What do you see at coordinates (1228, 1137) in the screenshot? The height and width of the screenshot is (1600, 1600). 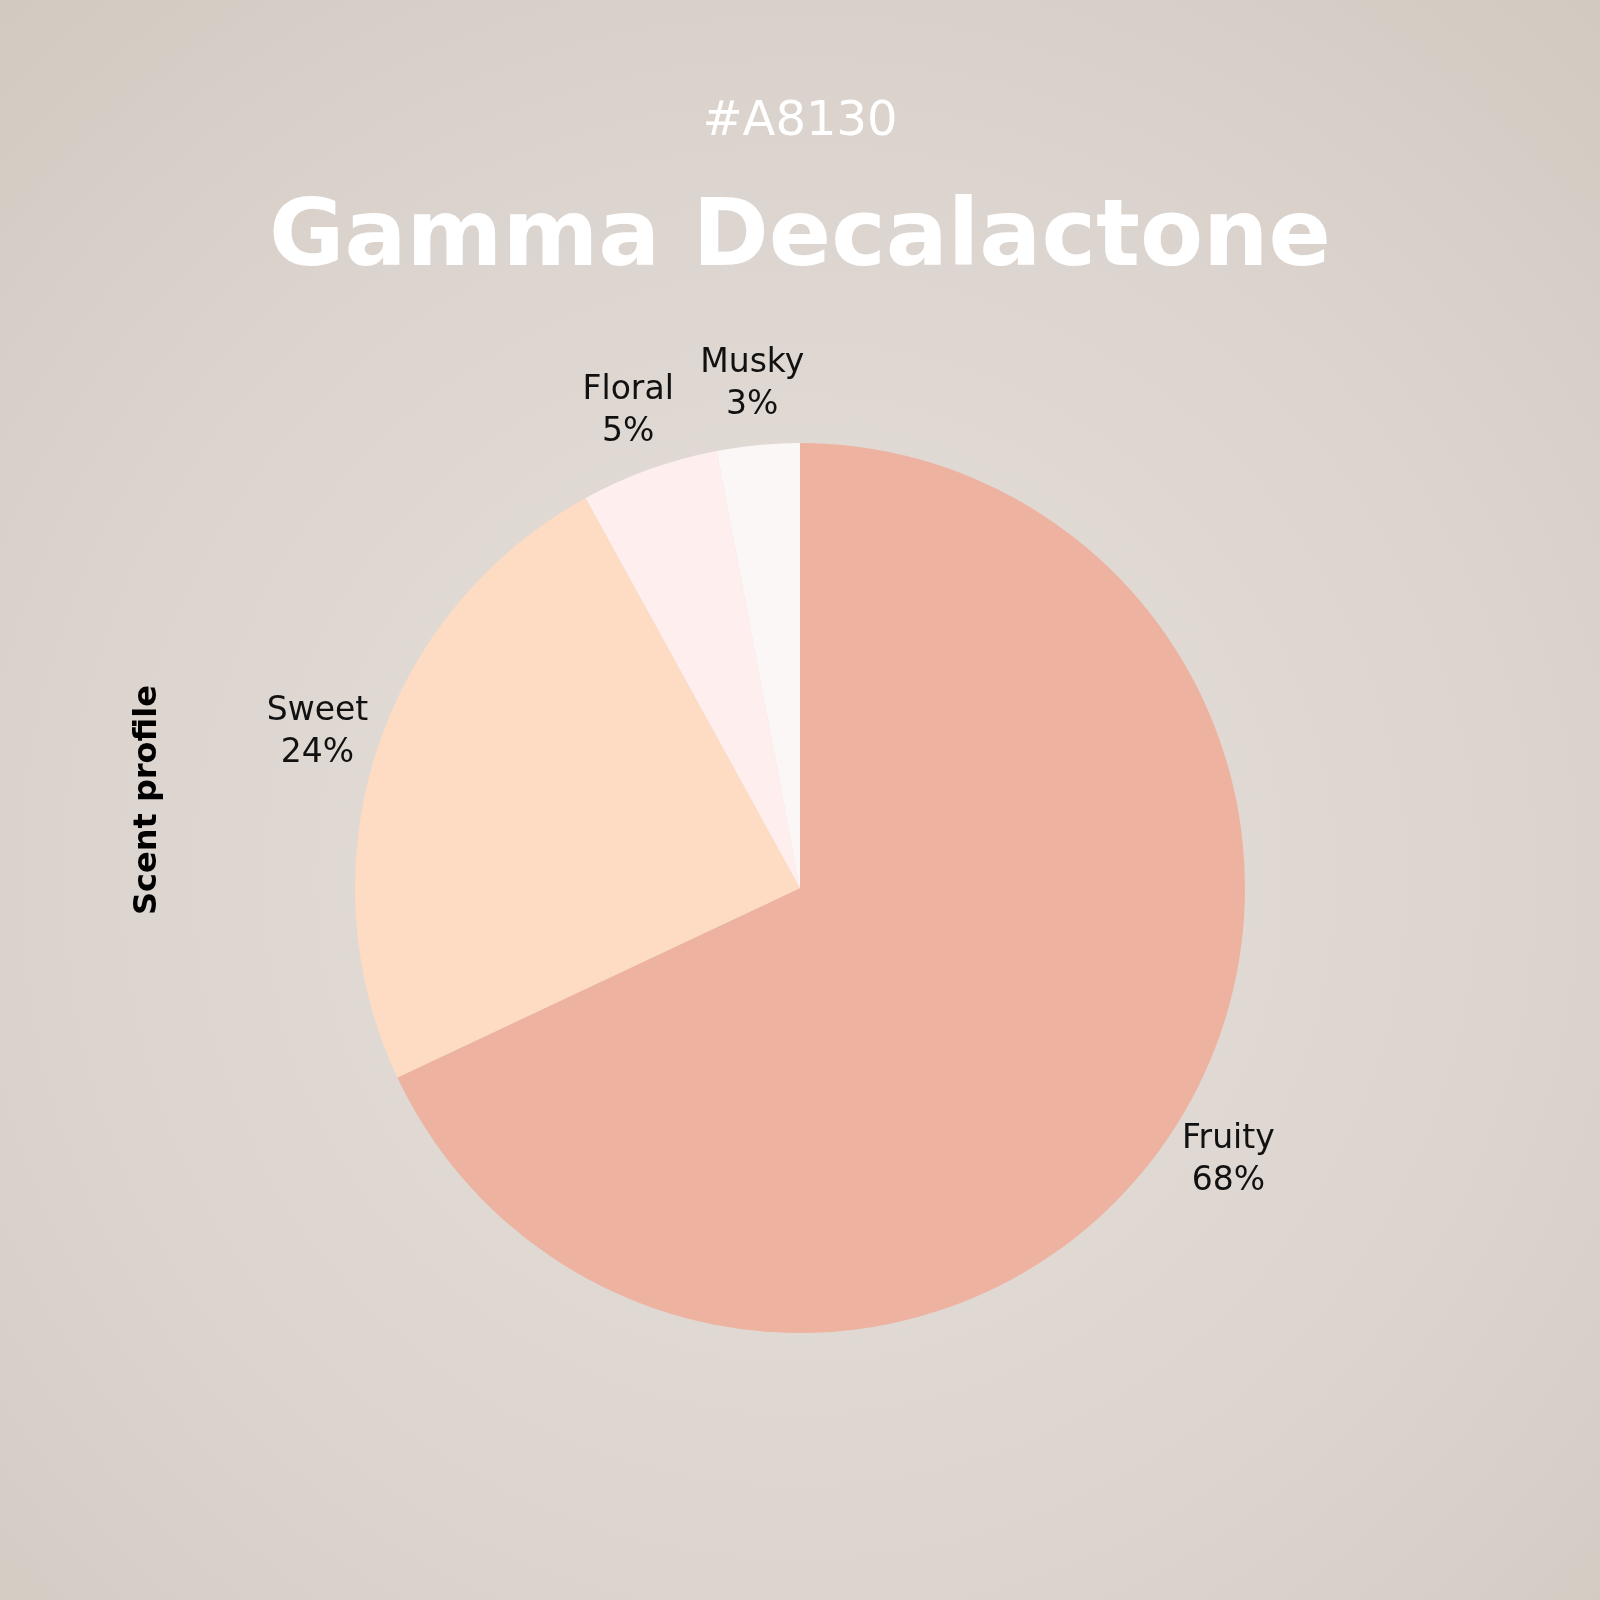 I see `slice-label: Fruity` at bounding box center [1228, 1137].